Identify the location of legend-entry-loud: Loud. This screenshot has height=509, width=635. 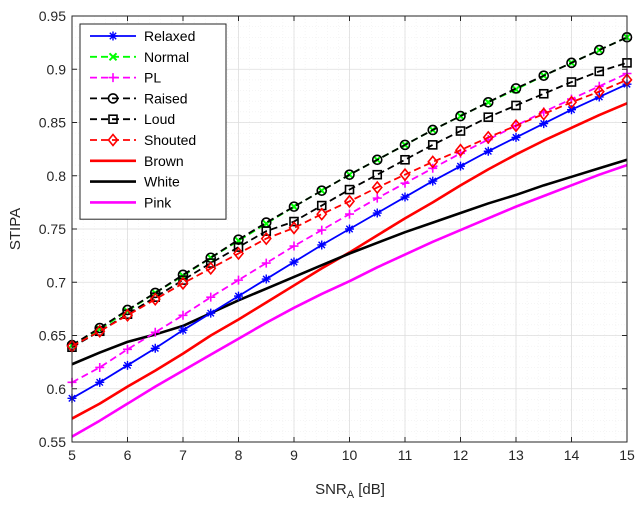
(132, 119).